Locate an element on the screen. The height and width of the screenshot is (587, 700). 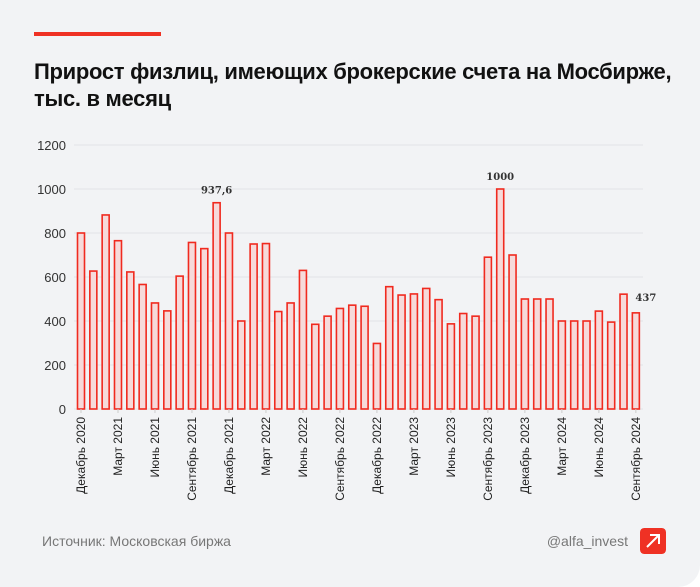
x-tick-label: Сентябрь 2024 is located at coordinates (636, 459).